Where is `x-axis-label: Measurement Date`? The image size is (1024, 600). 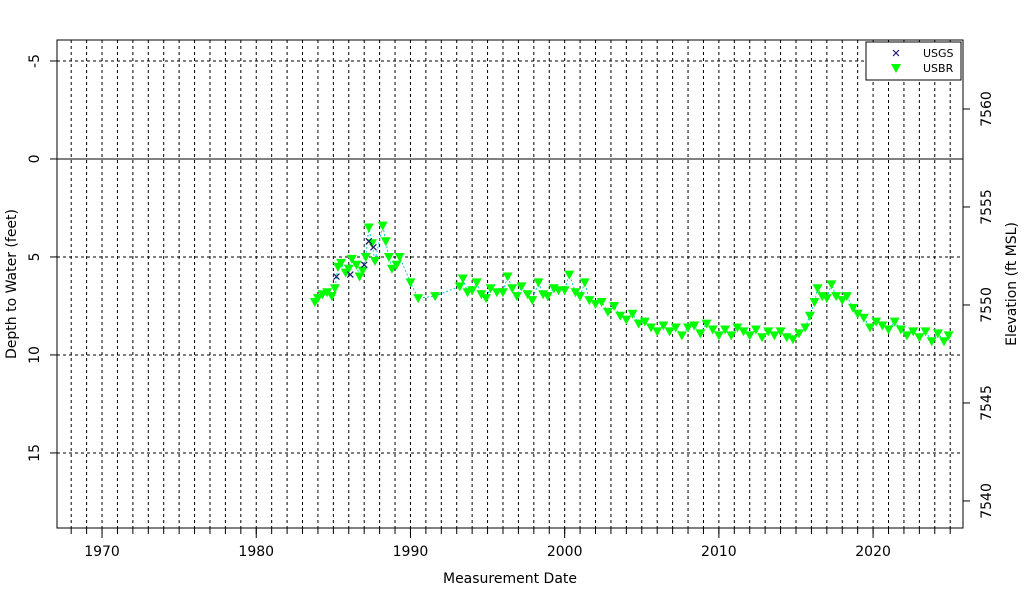
x-axis-label: Measurement Date is located at coordinates (510, 579).